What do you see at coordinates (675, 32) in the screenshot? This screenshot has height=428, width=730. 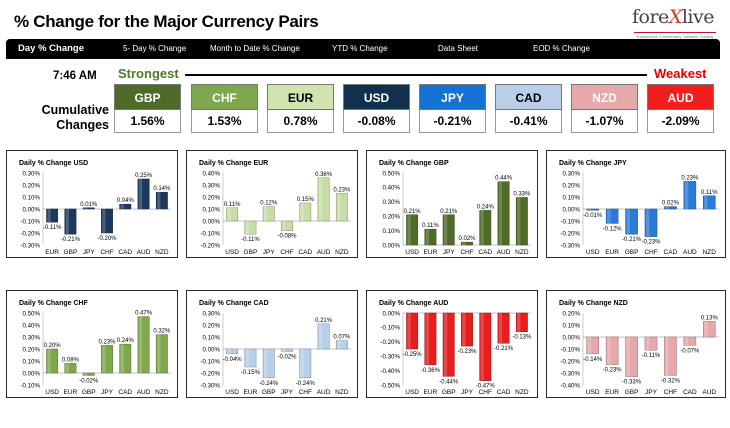 I see `logo-underline` at bounding box center [675, 32].